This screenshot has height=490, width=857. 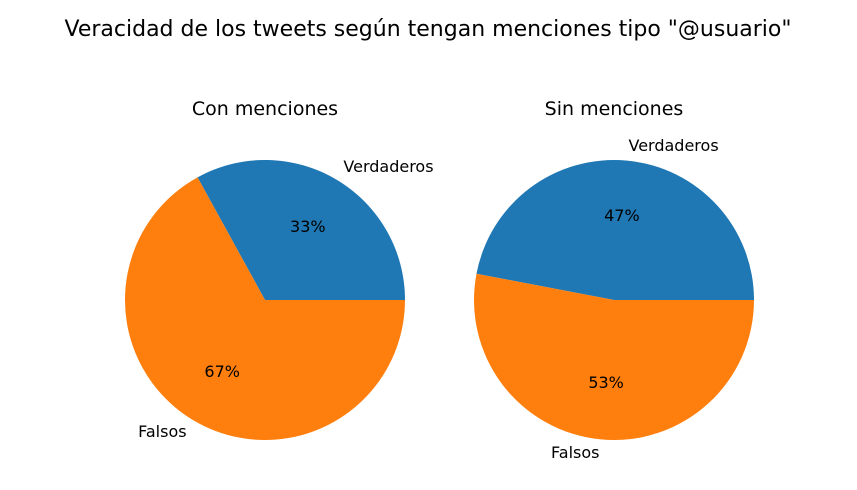 What do you see at coordinates (614, 357) in the screenshot?
I see `pie-slice-falsos` at bounding box center [614, 357].